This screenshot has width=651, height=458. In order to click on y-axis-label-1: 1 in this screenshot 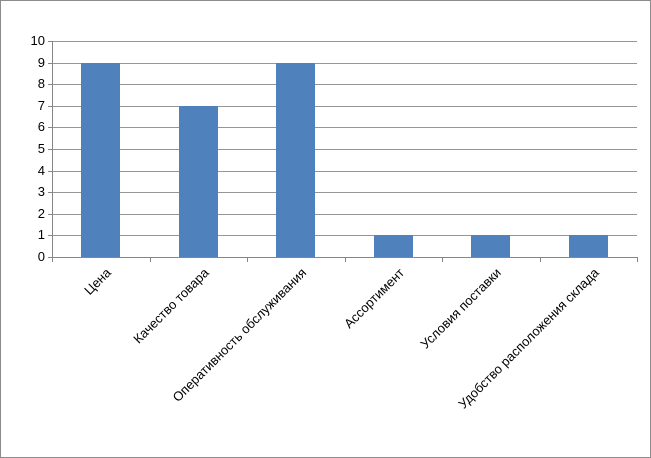, I will do `click(41, 235)`.